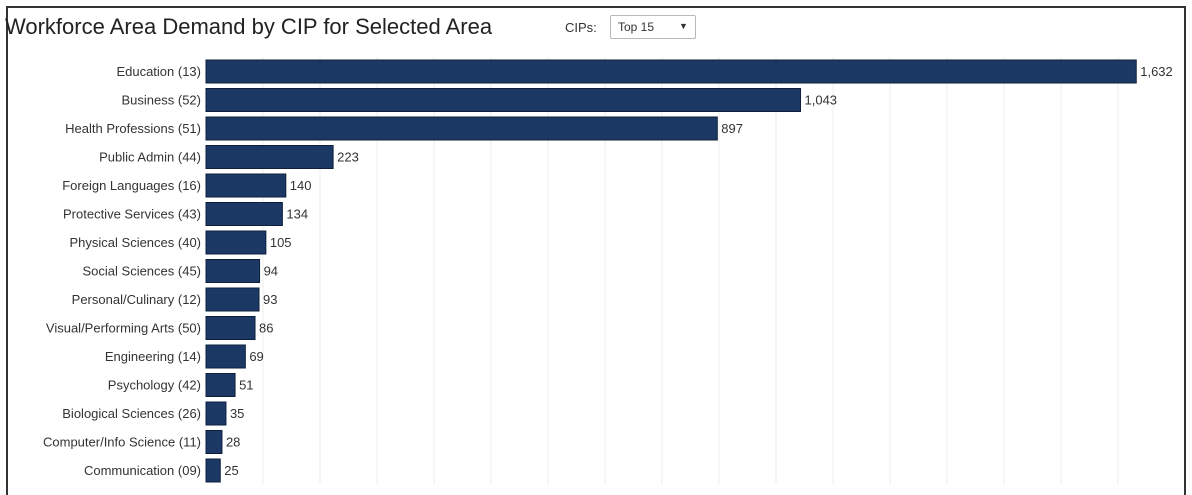  Describe the element at coordinates (683, 26) in the screenshot. I see `chevron-down-icon: ▼` at that location.